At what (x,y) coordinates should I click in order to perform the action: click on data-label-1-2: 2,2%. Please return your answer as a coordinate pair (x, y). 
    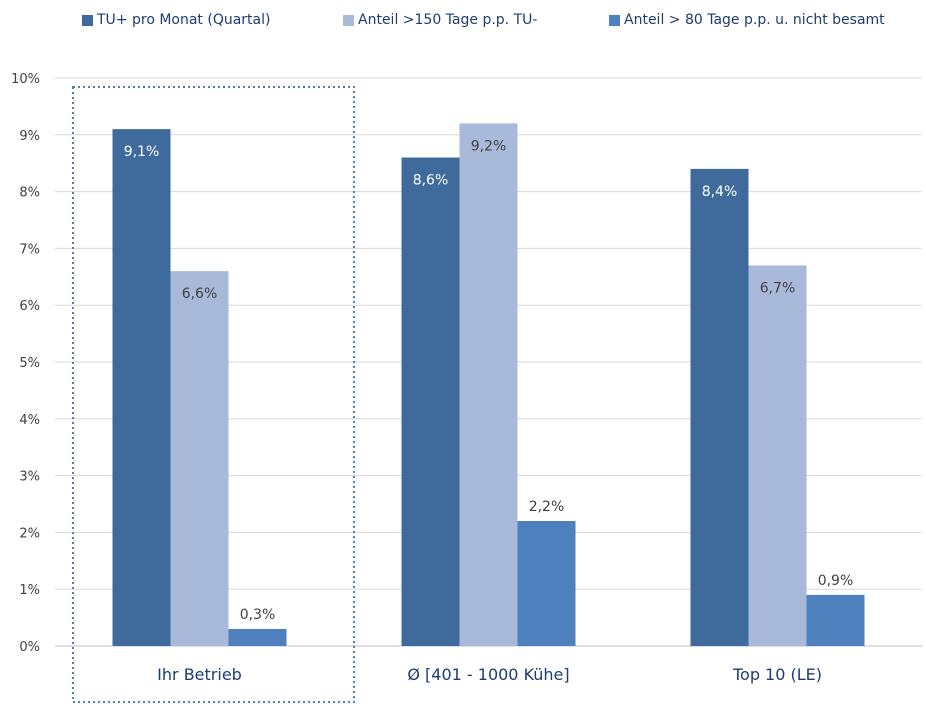
    Looking at the image, I should click on (547, 507).